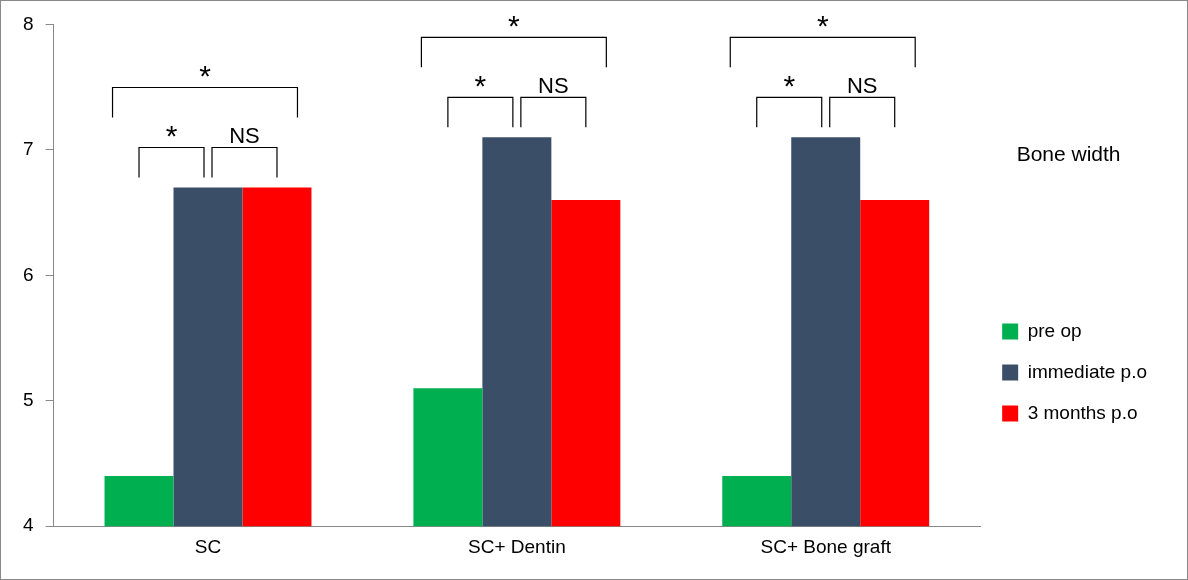 This screenshot has height=580, width=1188. I want to click on legend-label: pre op, so click(1054, 330).